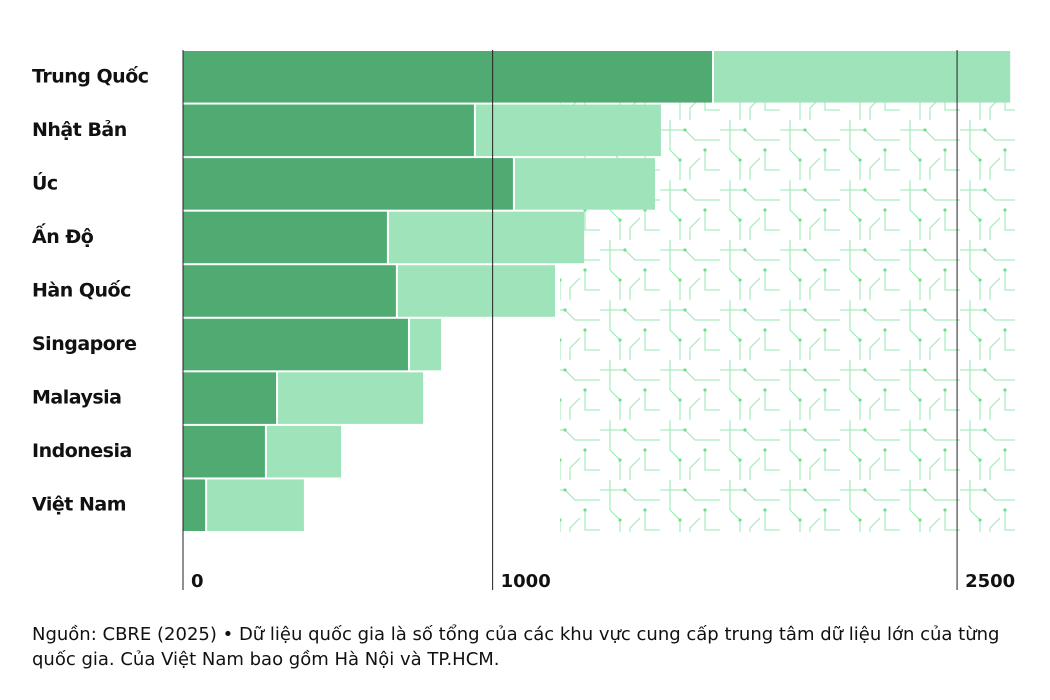  I want to click on category-label: Việt Nam, so click(79, 505).